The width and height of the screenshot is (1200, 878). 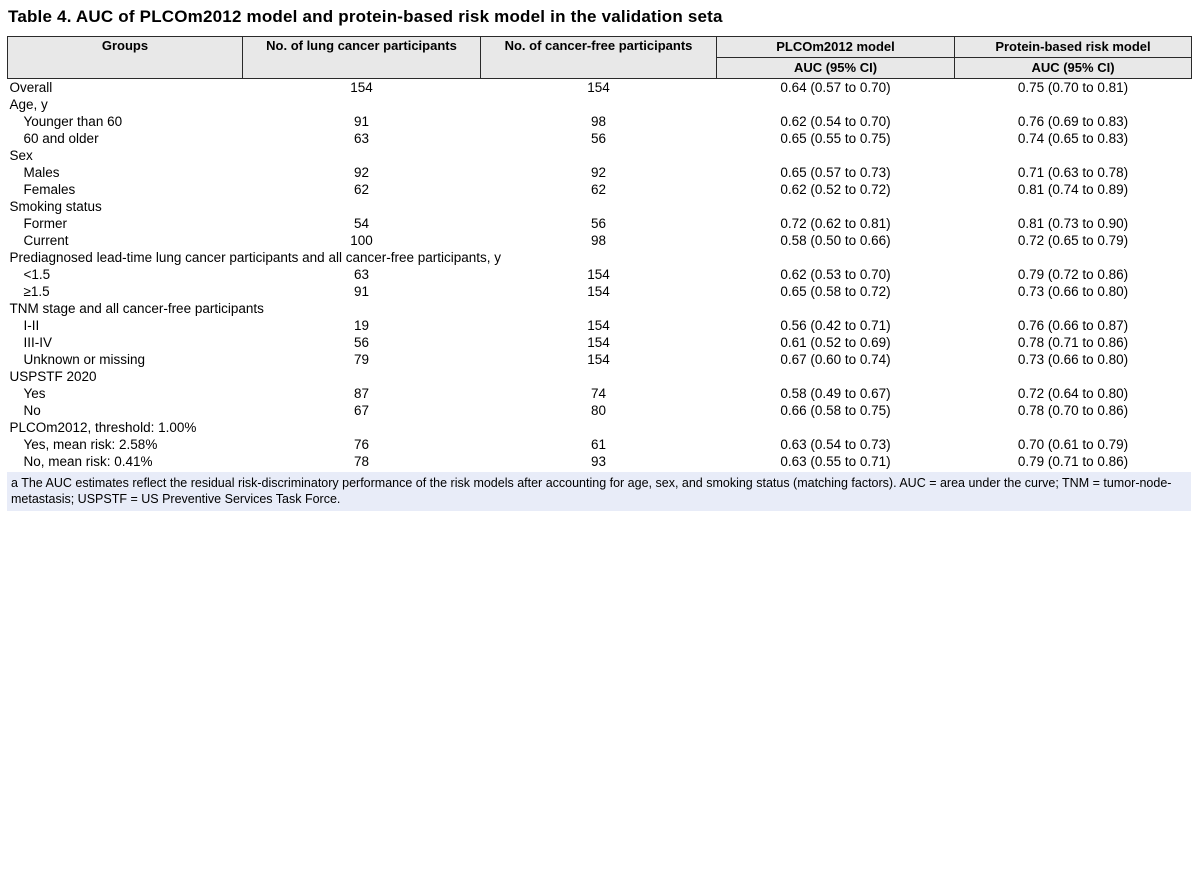 I want to click on lung-count-cell: 19, so click(x=361, y=325).